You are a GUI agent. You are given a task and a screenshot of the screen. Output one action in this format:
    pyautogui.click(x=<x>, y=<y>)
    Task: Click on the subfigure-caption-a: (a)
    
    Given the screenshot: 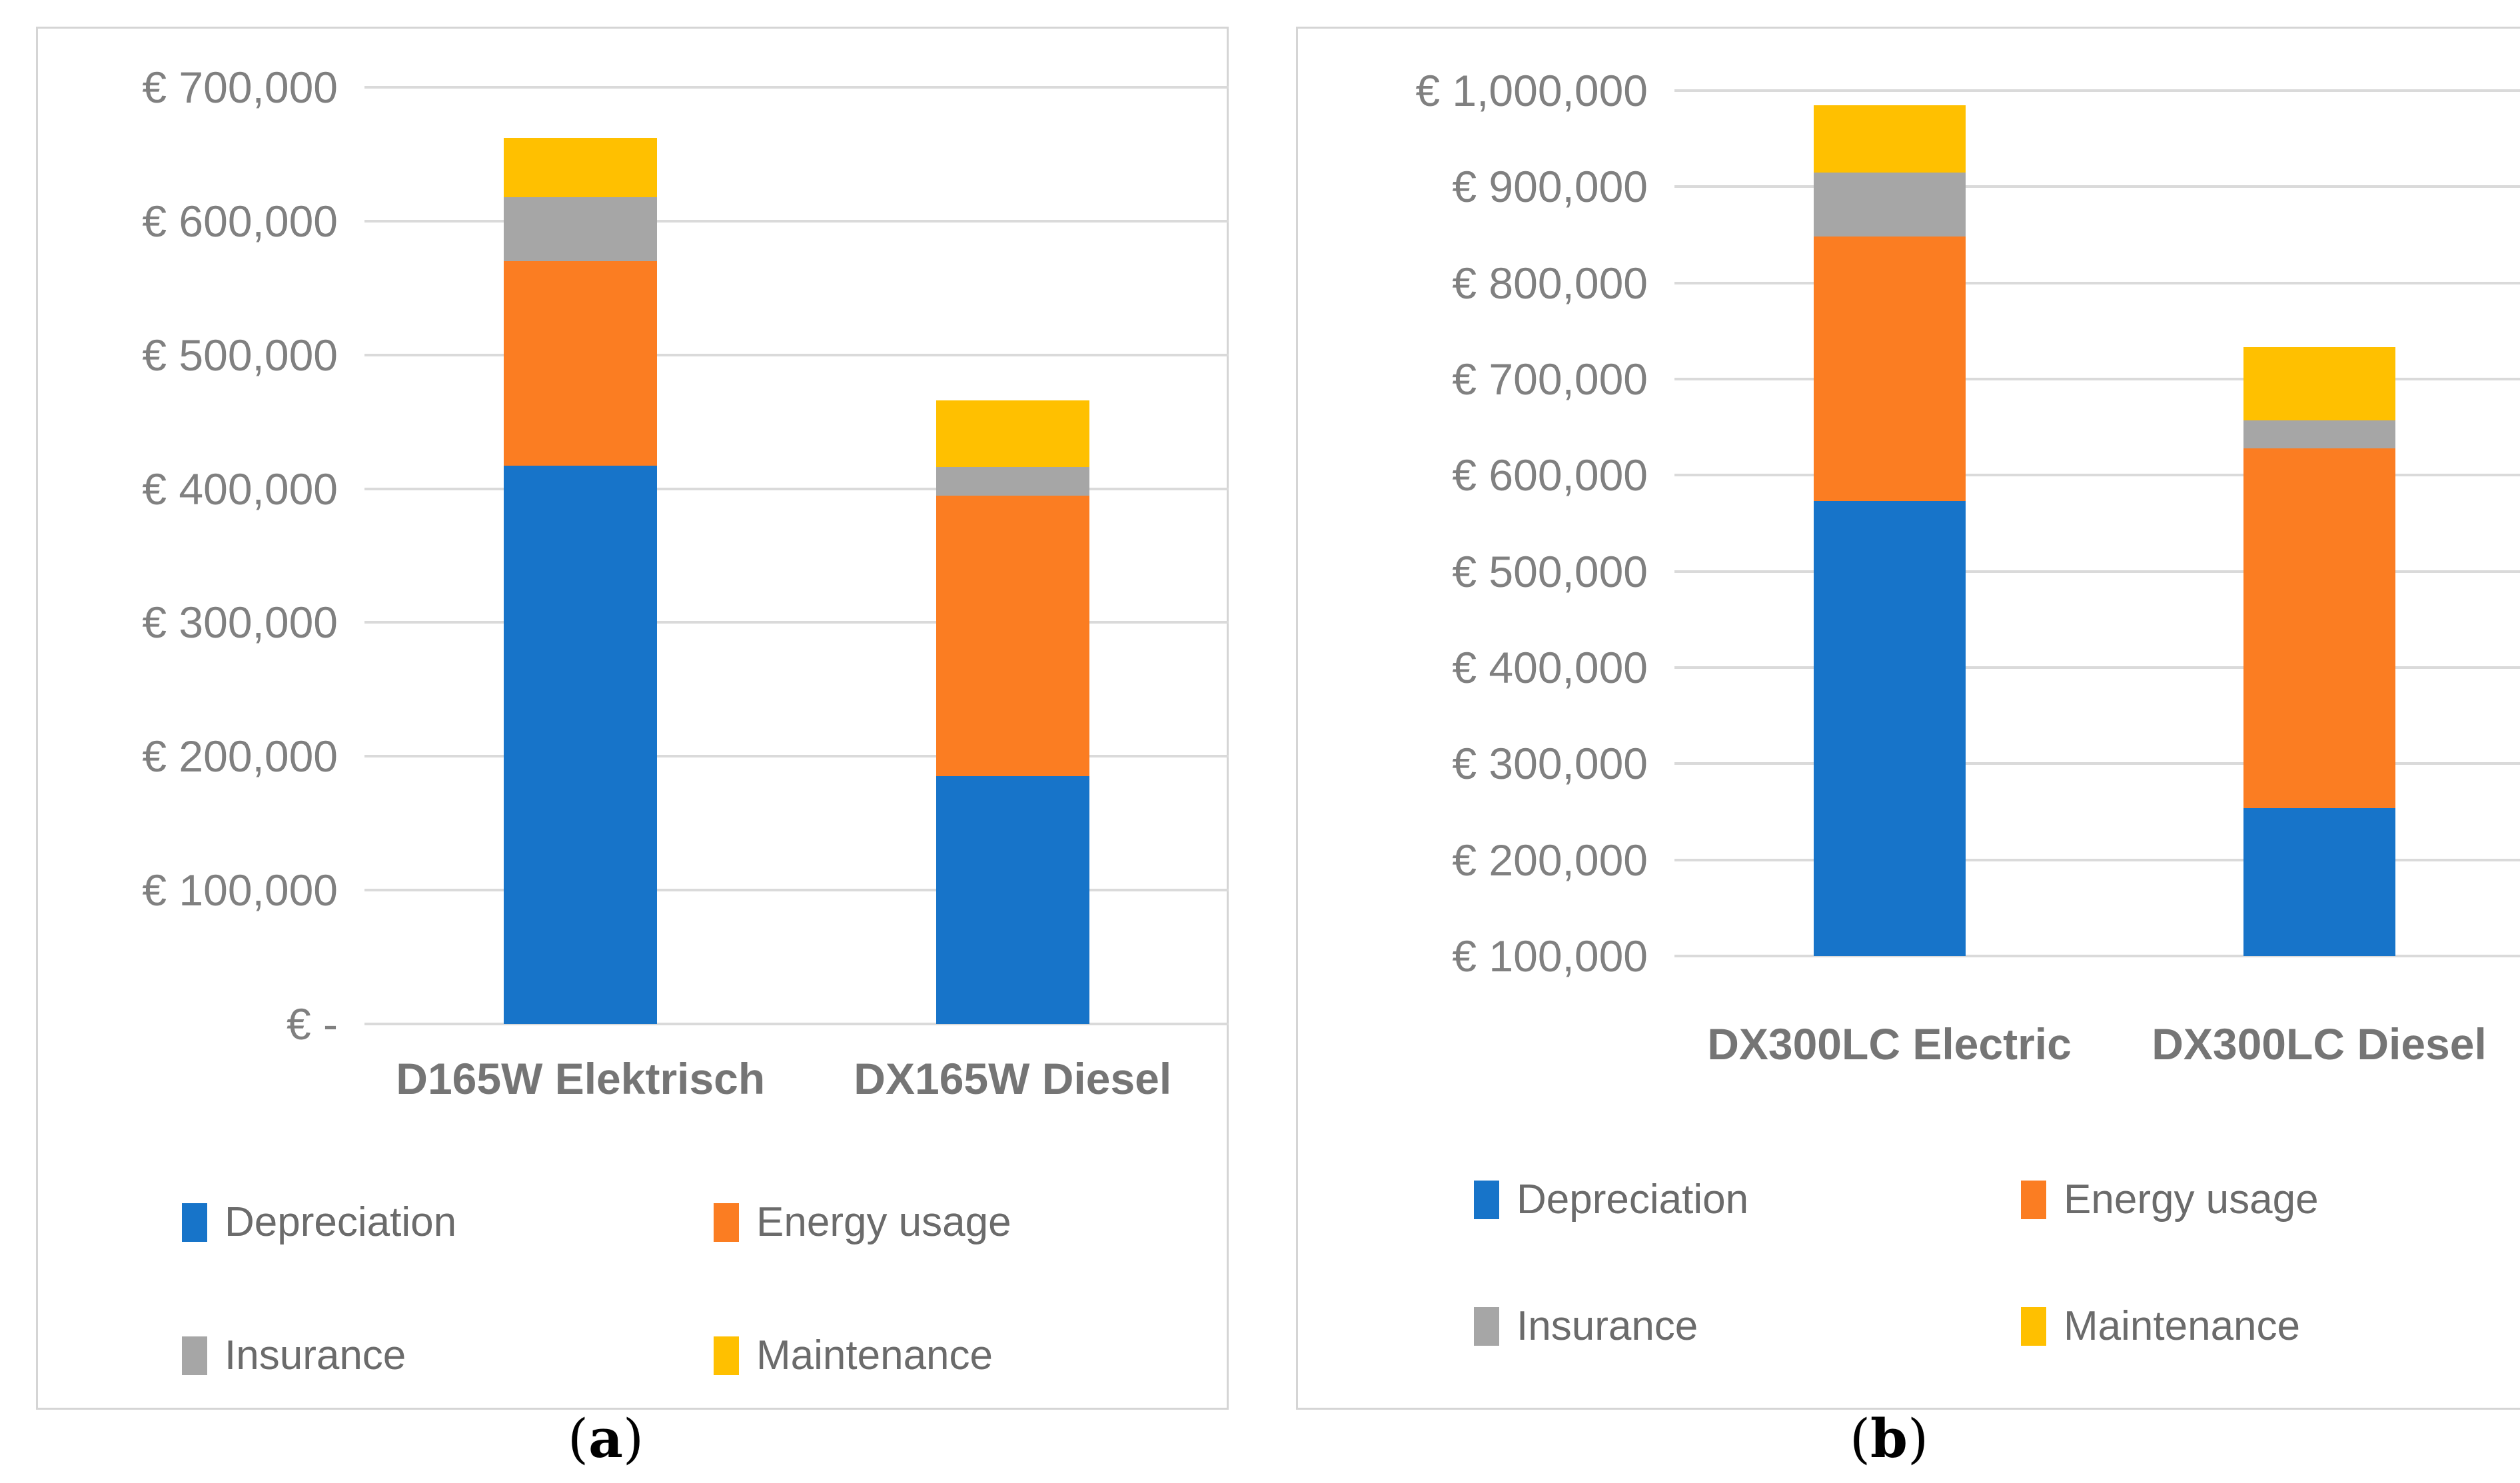 What is the action you would take?
    pyautogui.click(x=605, y=1443)
    